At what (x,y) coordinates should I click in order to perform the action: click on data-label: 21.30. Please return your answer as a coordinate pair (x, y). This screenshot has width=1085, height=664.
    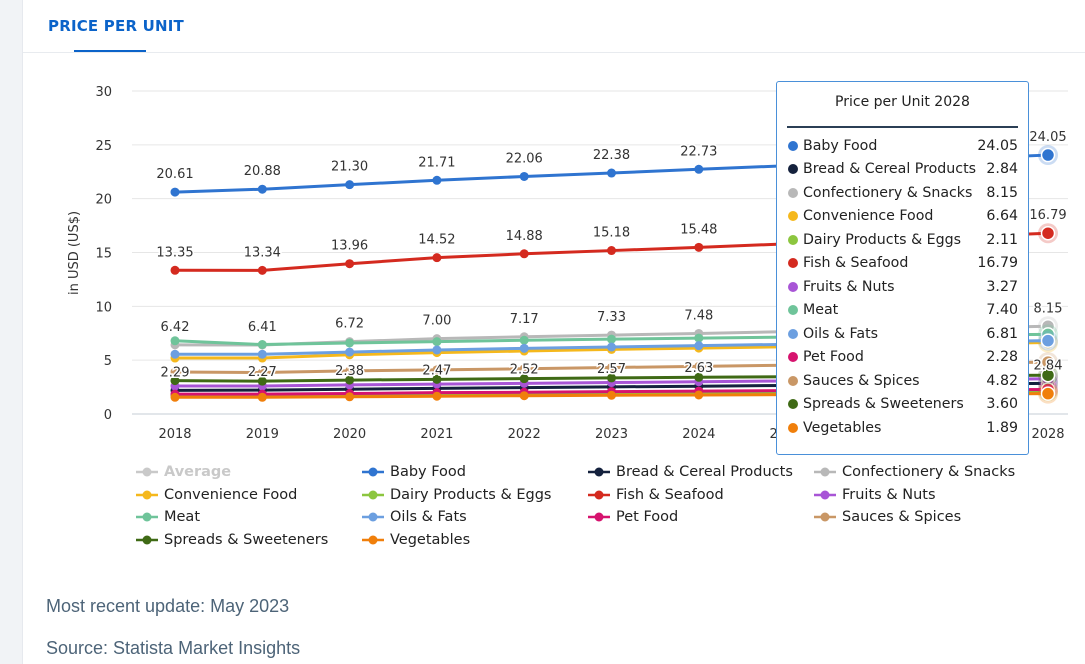
    Looking at the image, I should click on (349, 167).